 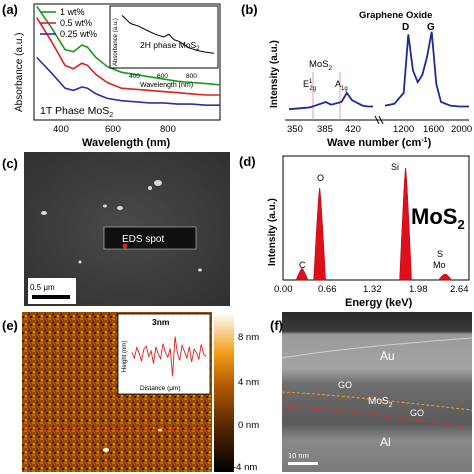 I want to click on peak-label-si: Si, so click(x=395, y=167).